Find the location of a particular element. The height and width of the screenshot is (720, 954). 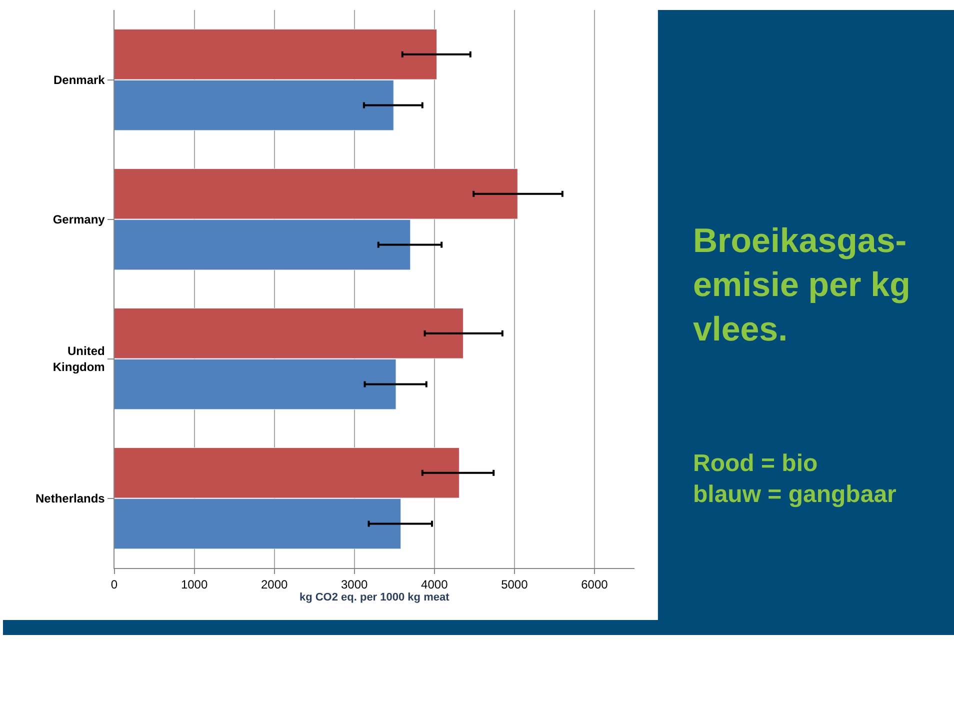

x-tick-label: 2000 is located at coordinates (274, 584).